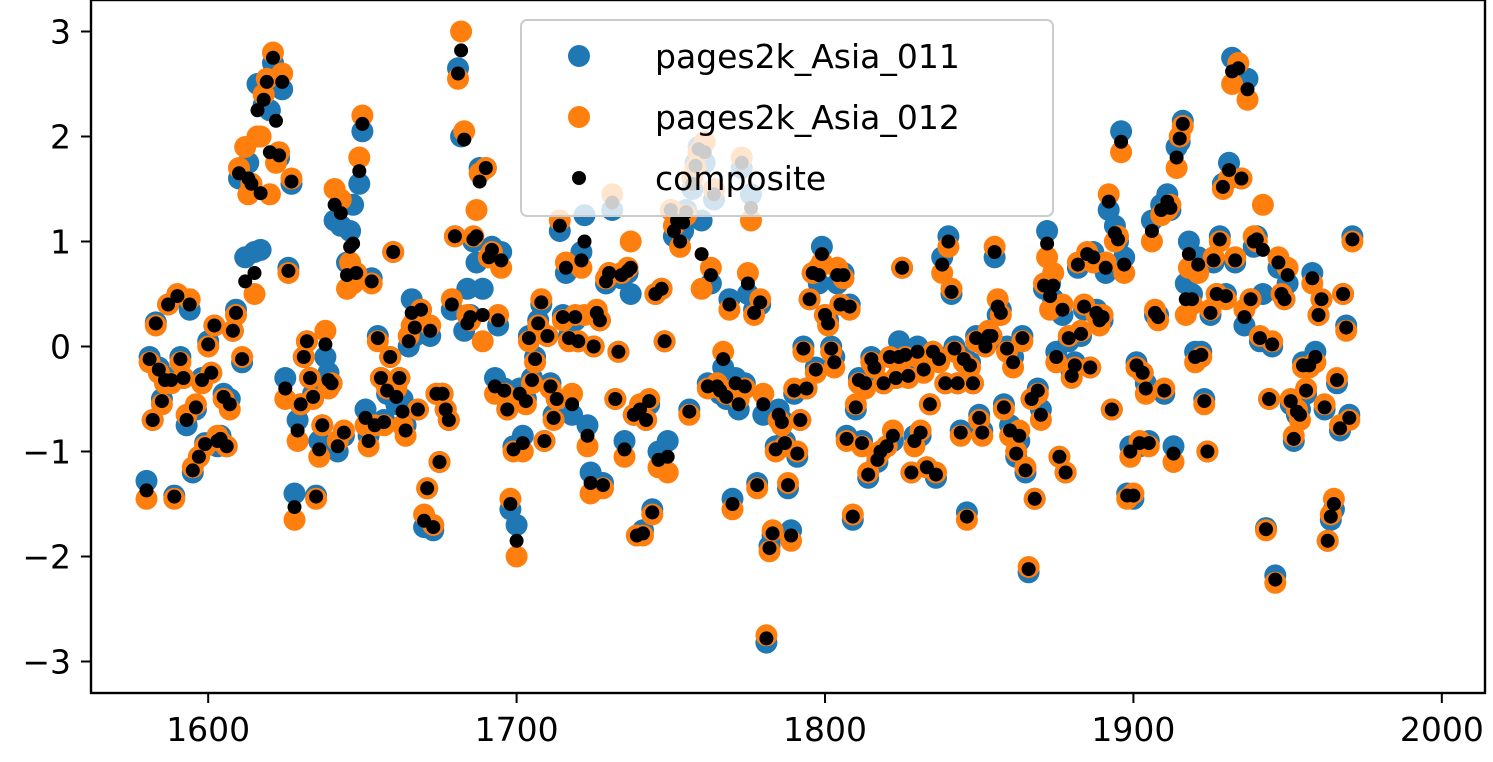  Describe the element at coordinates (579, 117) in the screenshot. I see `legend-marker` at that location.